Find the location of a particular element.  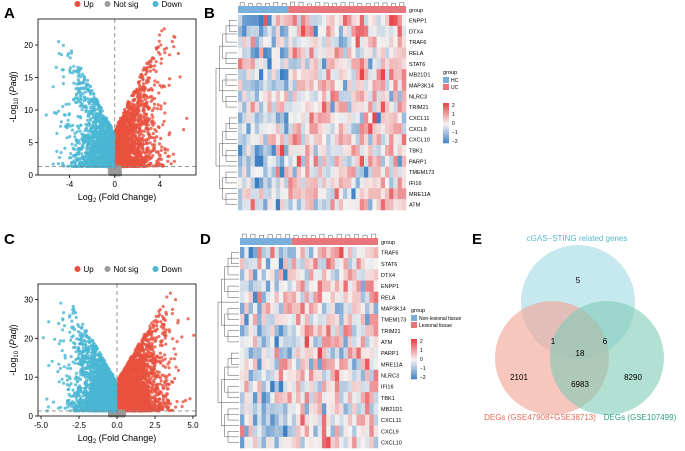

scatter-points is located at coordinates (116, 102).